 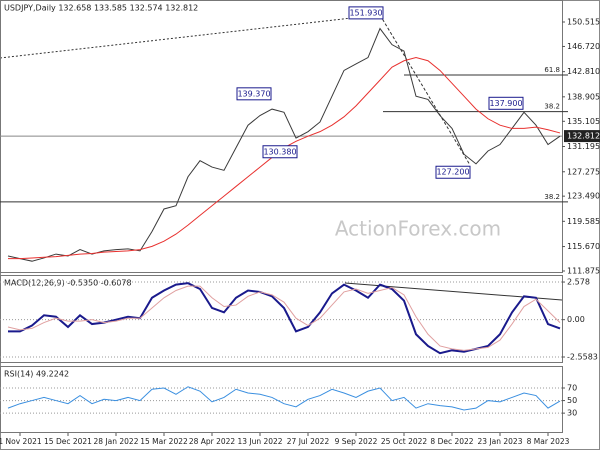 I want to click on panel-title: RSI(14) 49.2242, so click(x=36, y=374).